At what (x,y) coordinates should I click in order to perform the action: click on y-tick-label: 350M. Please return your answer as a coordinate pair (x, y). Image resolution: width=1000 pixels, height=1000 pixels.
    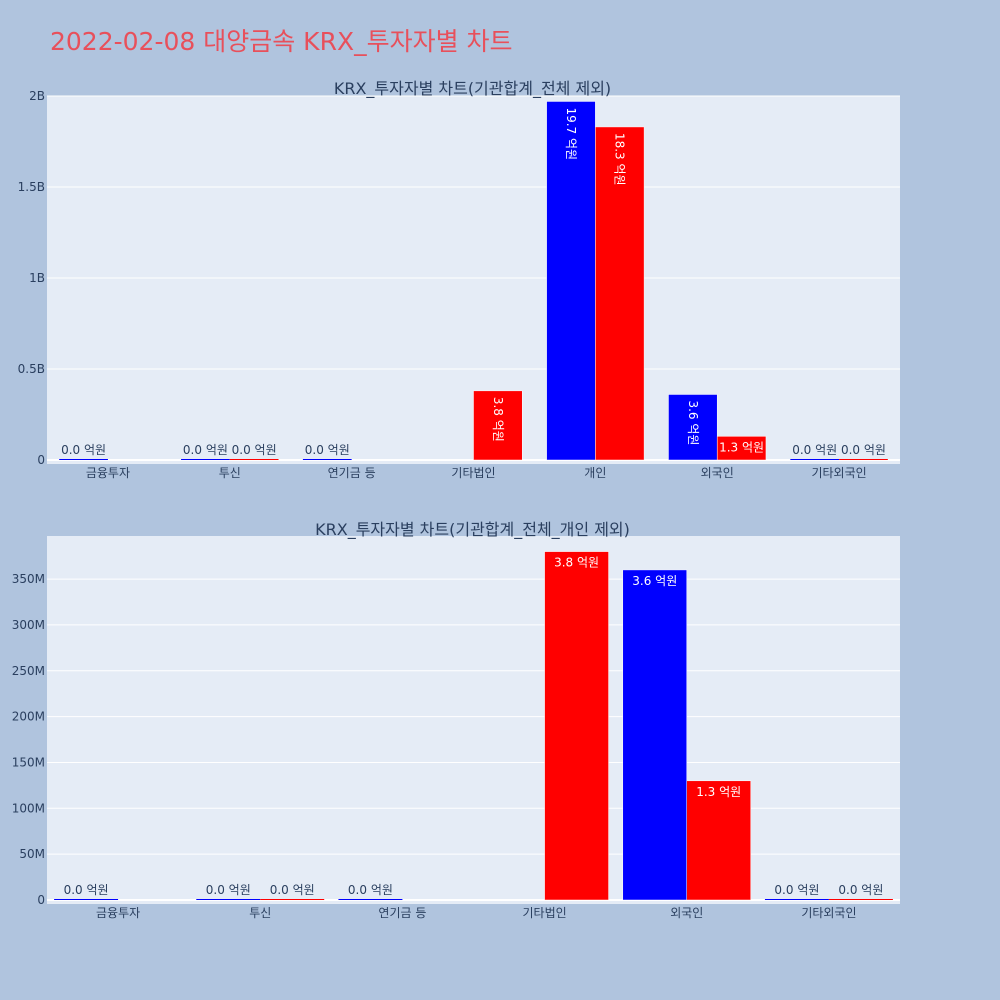
    Looking at the image, I should click on (28, 579).